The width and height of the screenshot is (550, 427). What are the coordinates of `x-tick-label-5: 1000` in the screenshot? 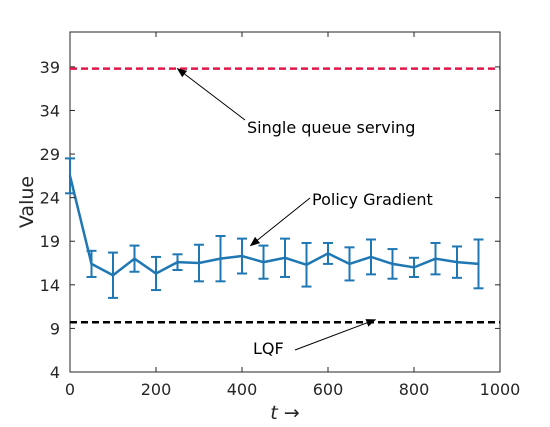 It's located at (500, 389).